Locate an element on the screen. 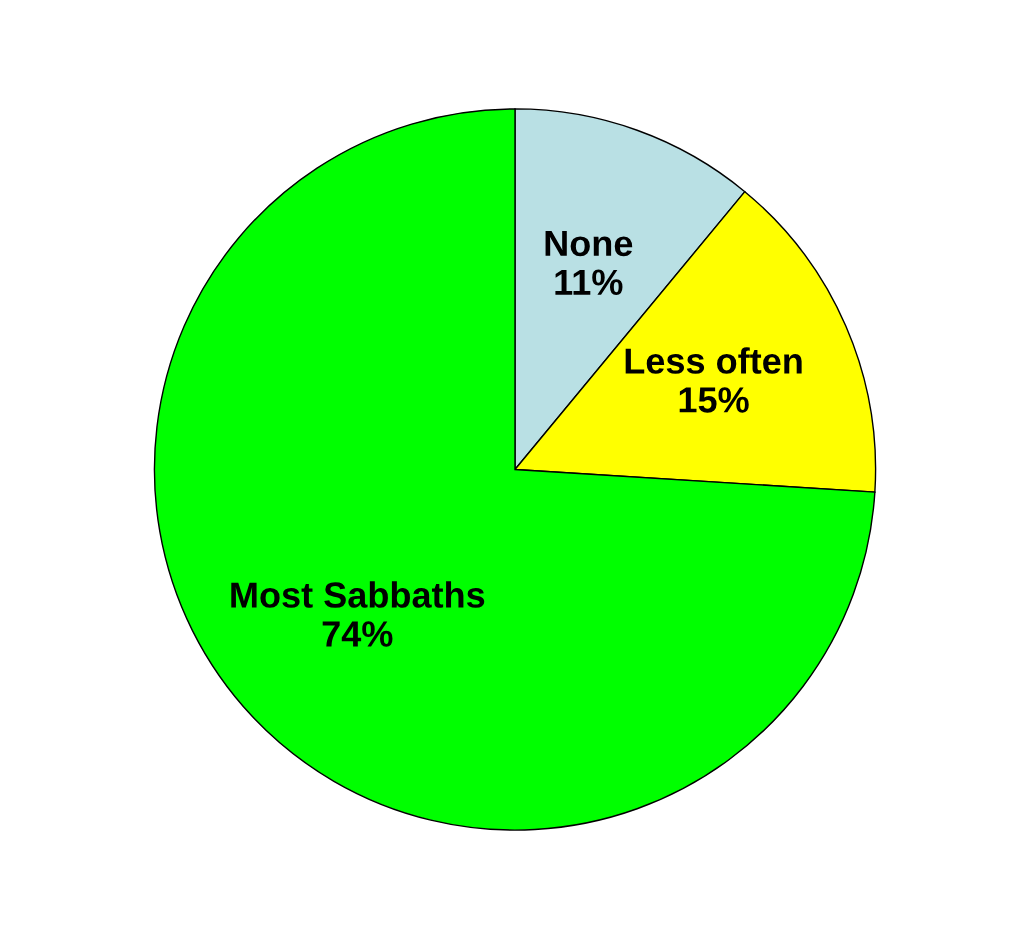 This screenshot has height=939, width=1030. slice-label: Most Sabbaths is located at coordinates (358, 594).